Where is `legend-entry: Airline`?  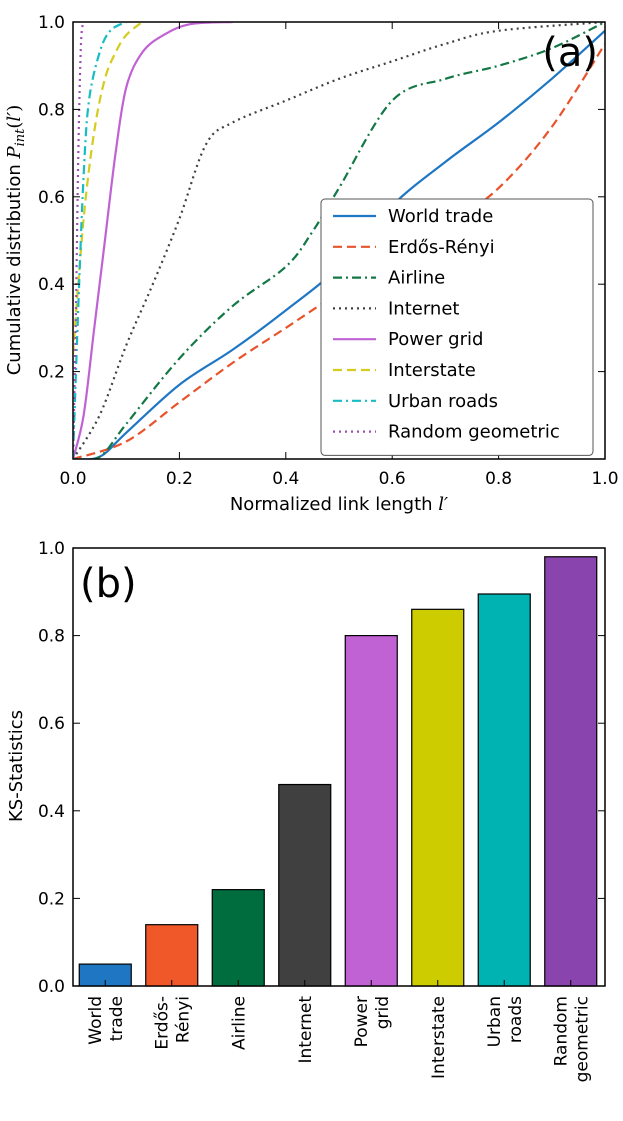
legend-entry: Airline is located at coordinates (416, 278).